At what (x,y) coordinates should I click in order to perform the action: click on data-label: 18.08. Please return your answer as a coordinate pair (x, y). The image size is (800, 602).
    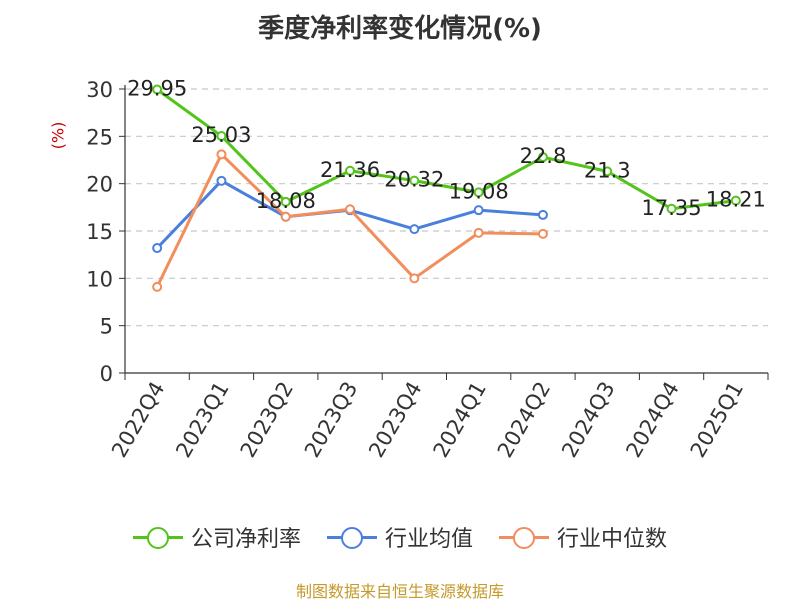
    Looking at the image, I should click on (286, 201).